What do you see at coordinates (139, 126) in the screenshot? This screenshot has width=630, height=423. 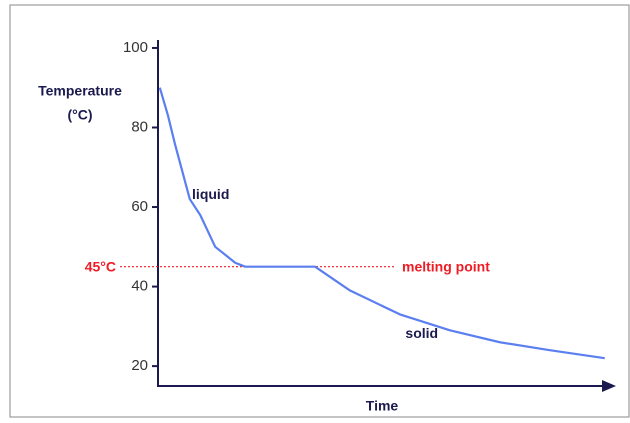 I see `y-tick-label: 80` at bounding box center [139, 126].